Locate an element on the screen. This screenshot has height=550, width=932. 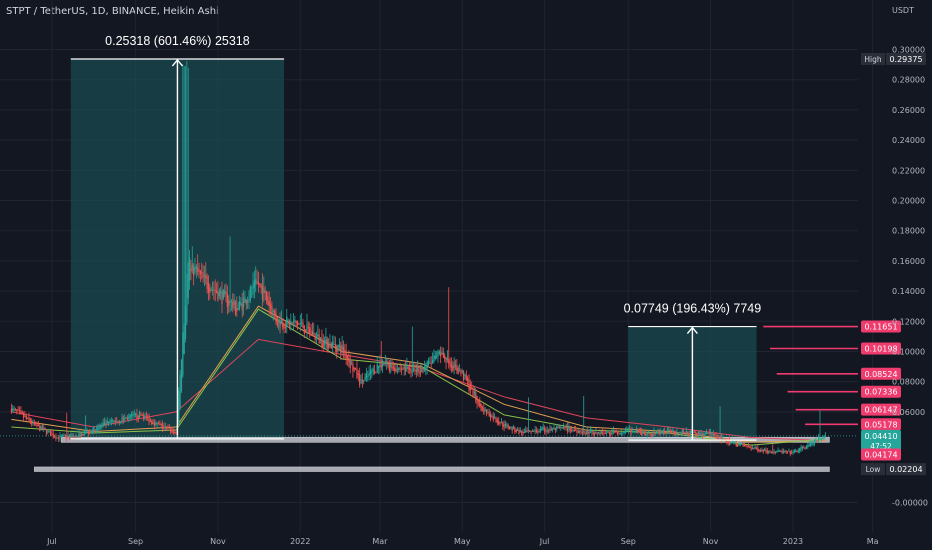
y-tick-label: 0.26000 is located at coordinates (908, 110).